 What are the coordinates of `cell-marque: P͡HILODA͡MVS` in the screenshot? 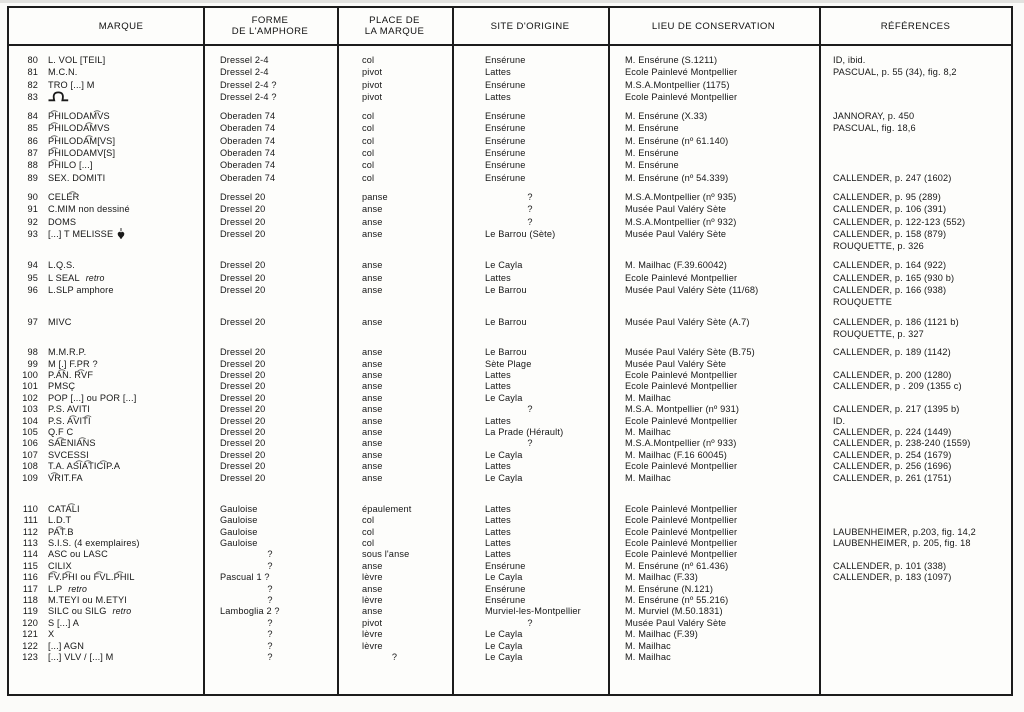 It's located at (79, 128).